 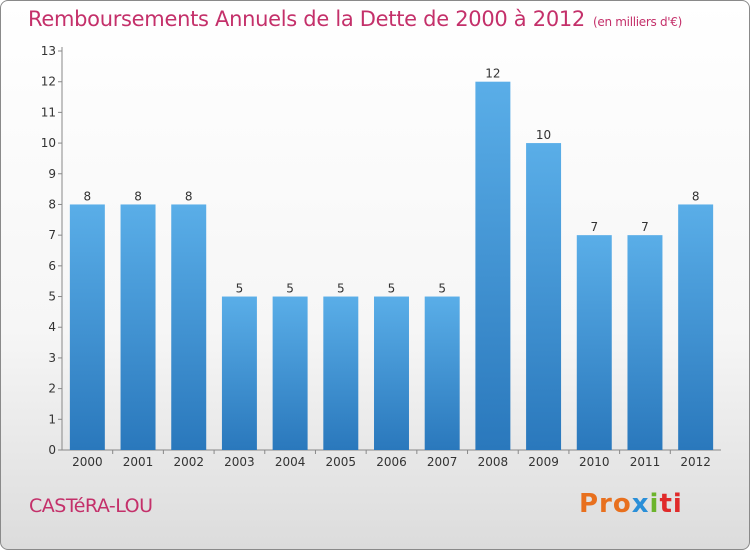 I want to click on x-tick-label-2005: 2005, so click(x=341, y=462).